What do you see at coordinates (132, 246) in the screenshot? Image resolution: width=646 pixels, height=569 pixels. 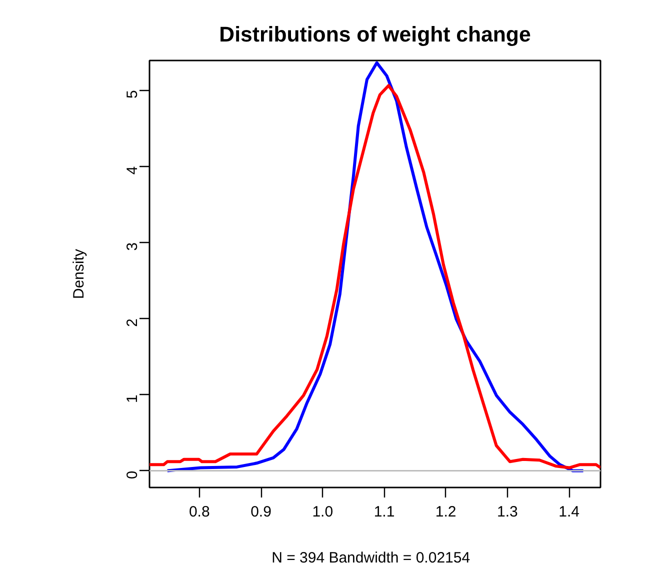 I see `y-tick-label: 3` at bounding box center [132, 246].